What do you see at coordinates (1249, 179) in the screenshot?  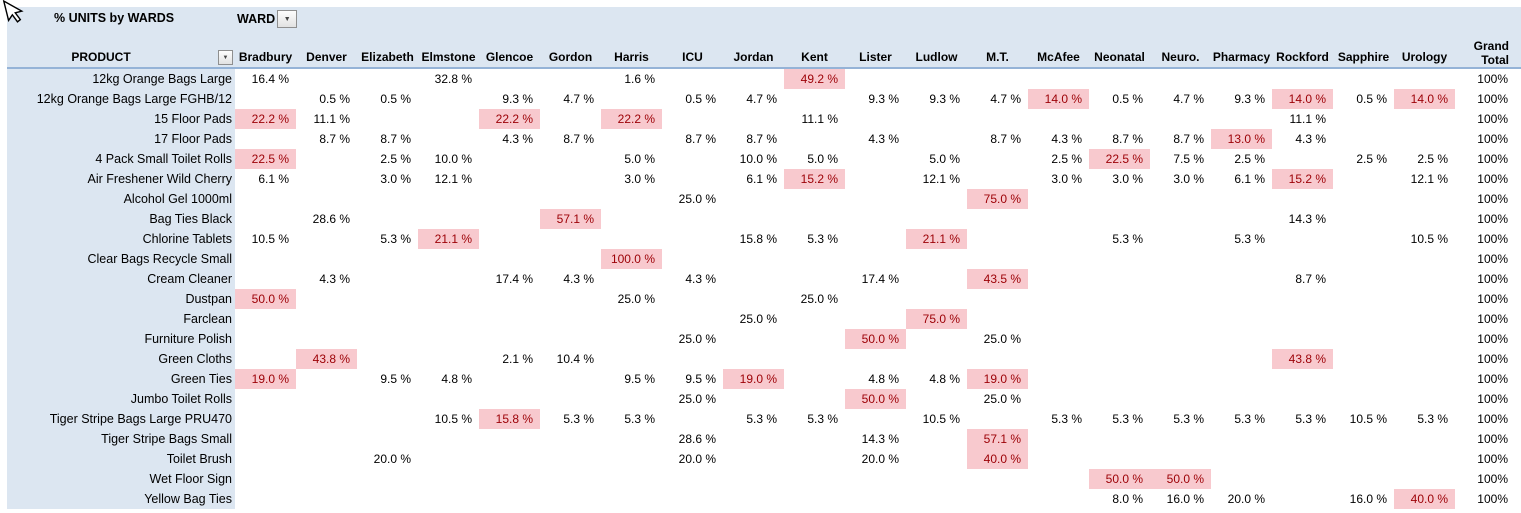 I see `pivot-cell: 6.1 %` at bounding box center [1249, 179].